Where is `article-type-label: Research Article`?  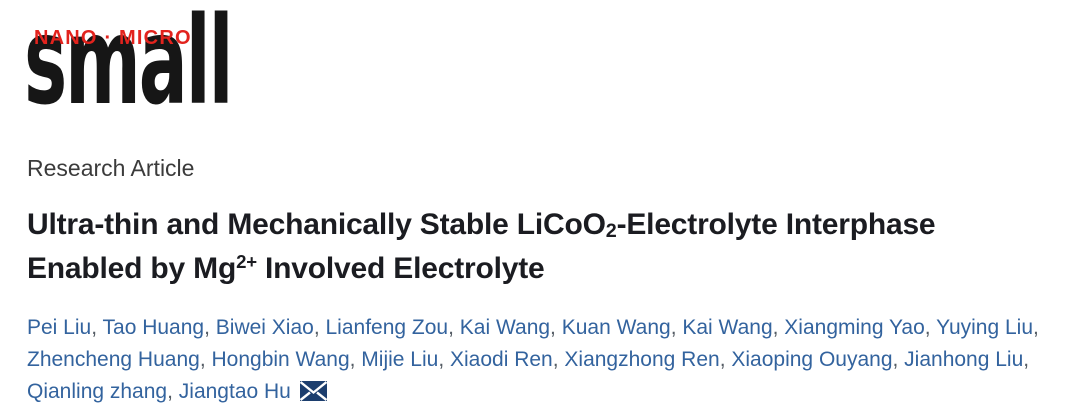
article-type-label: Research Article is located at coordinates (111, 168).